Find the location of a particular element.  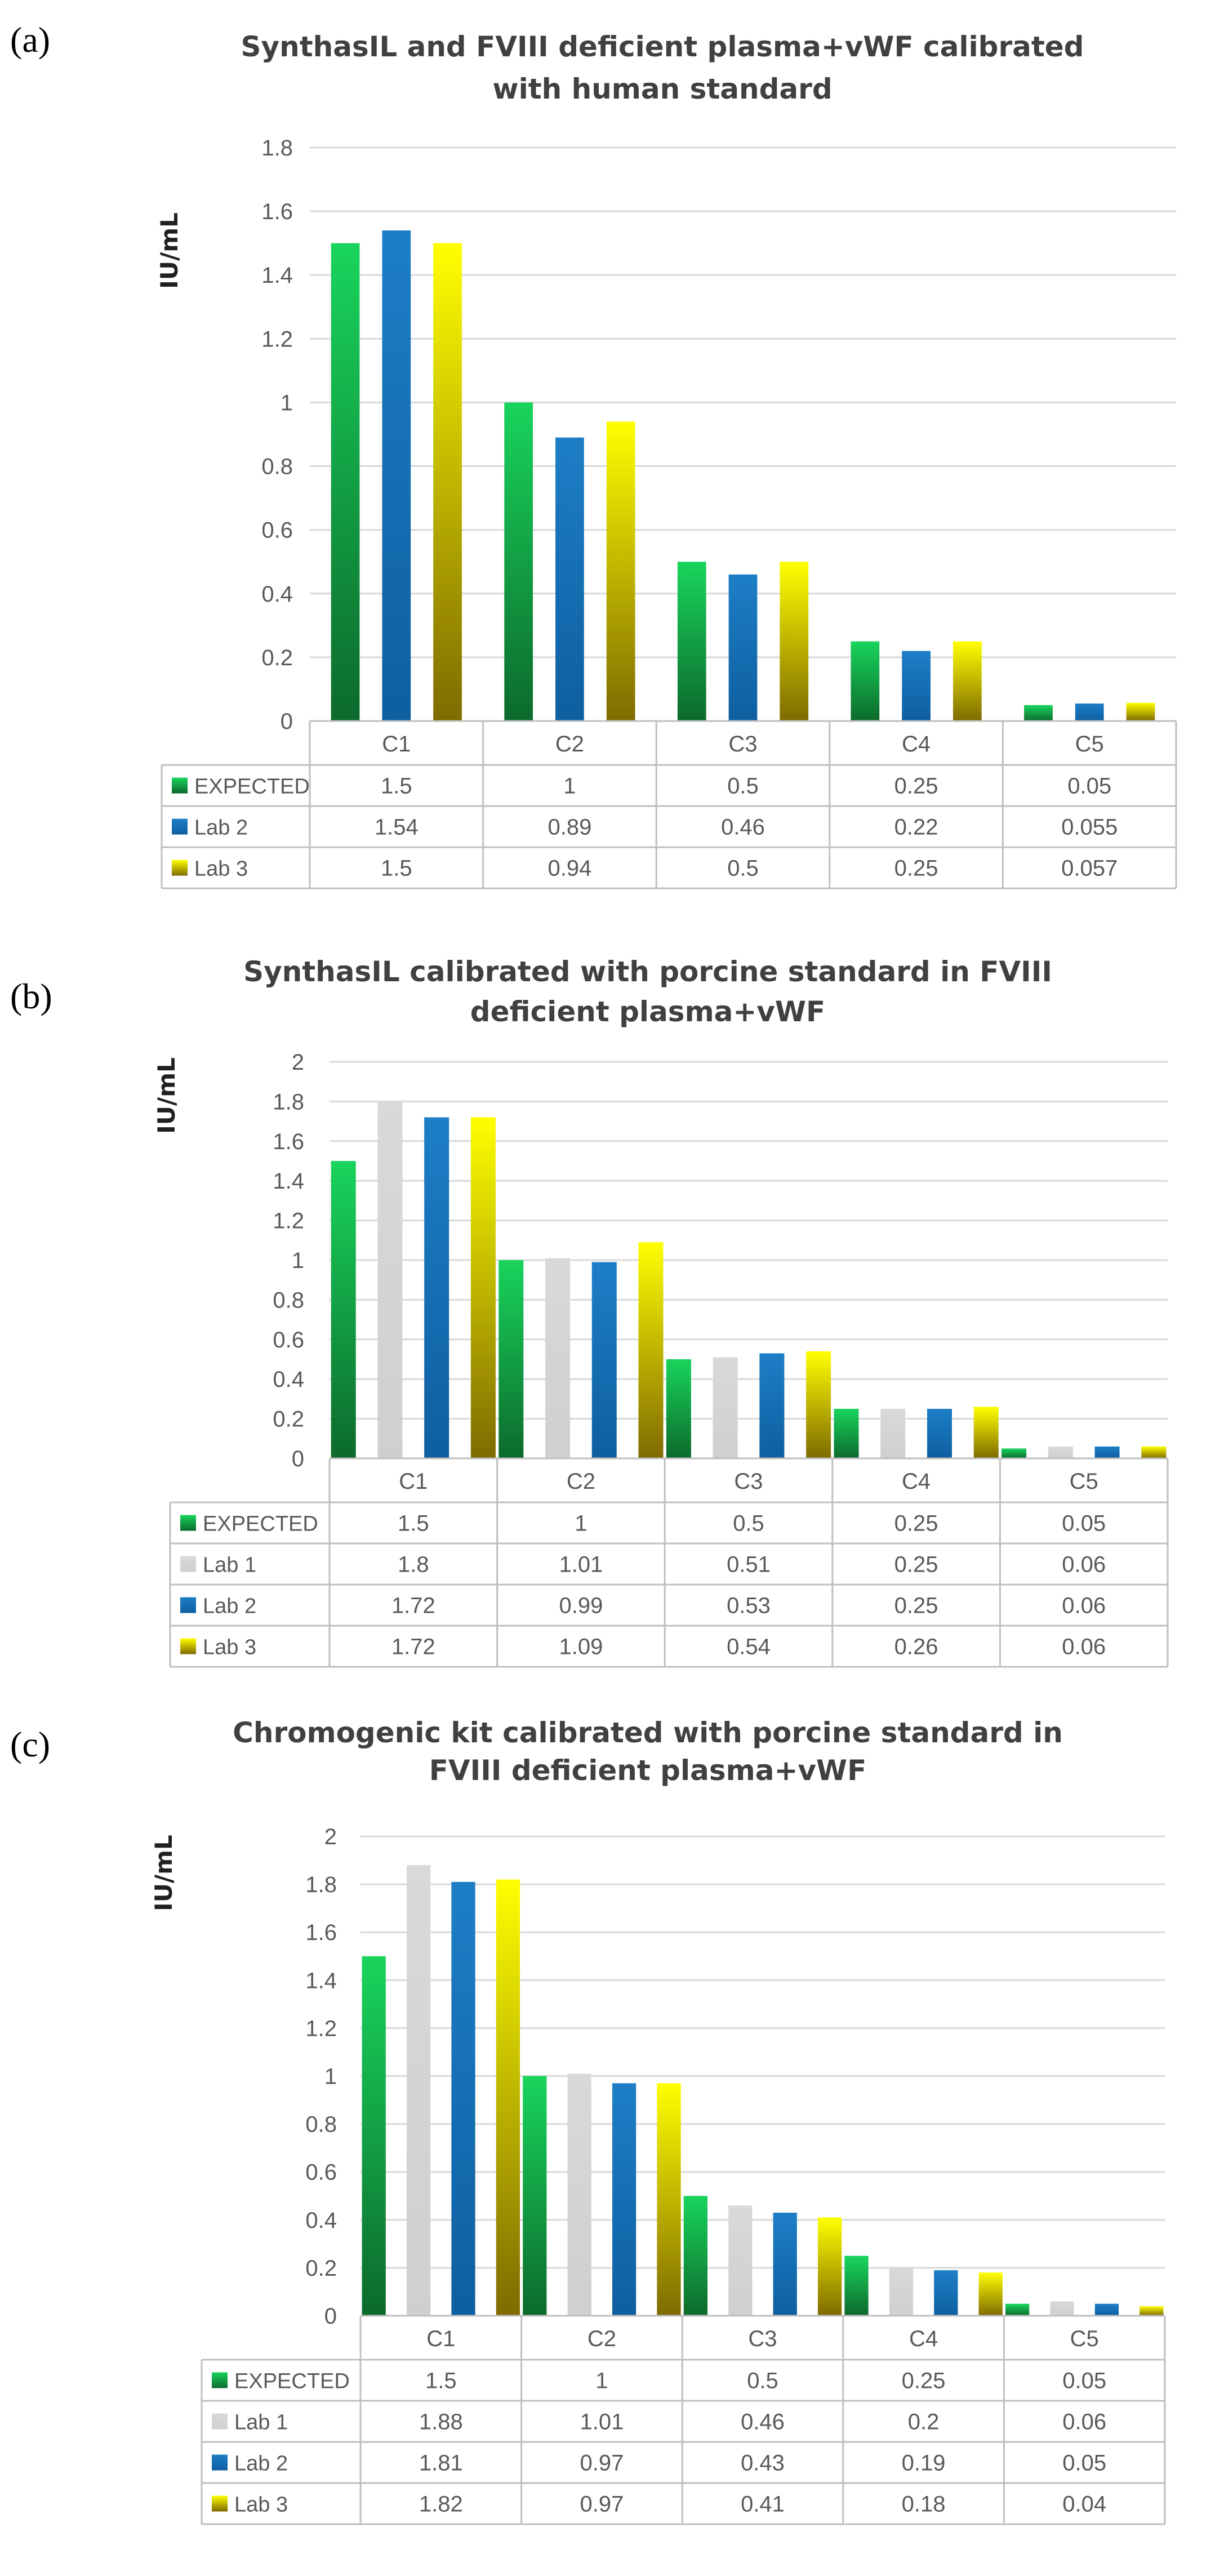

table-cell-lab-2-c2: 0.89 is located at coordinates (569, 827).